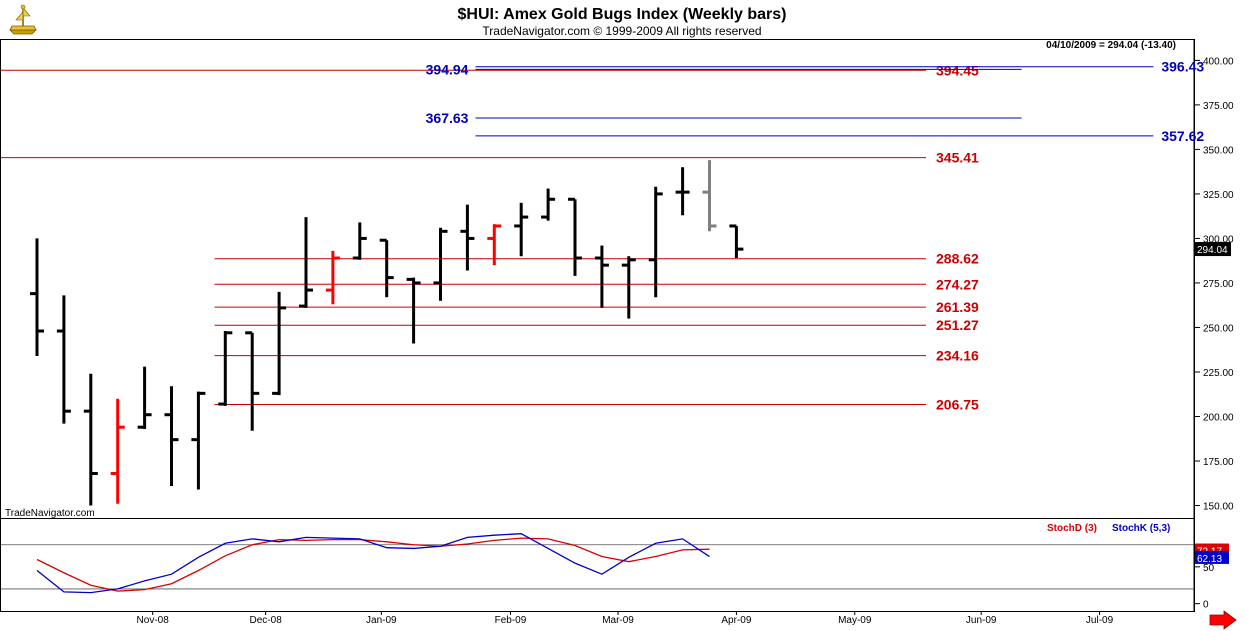 Image resolution: width=1245 pixels, height=631 pixels. I want to click on x-tick-label: Jan-09, so click(381, 620).